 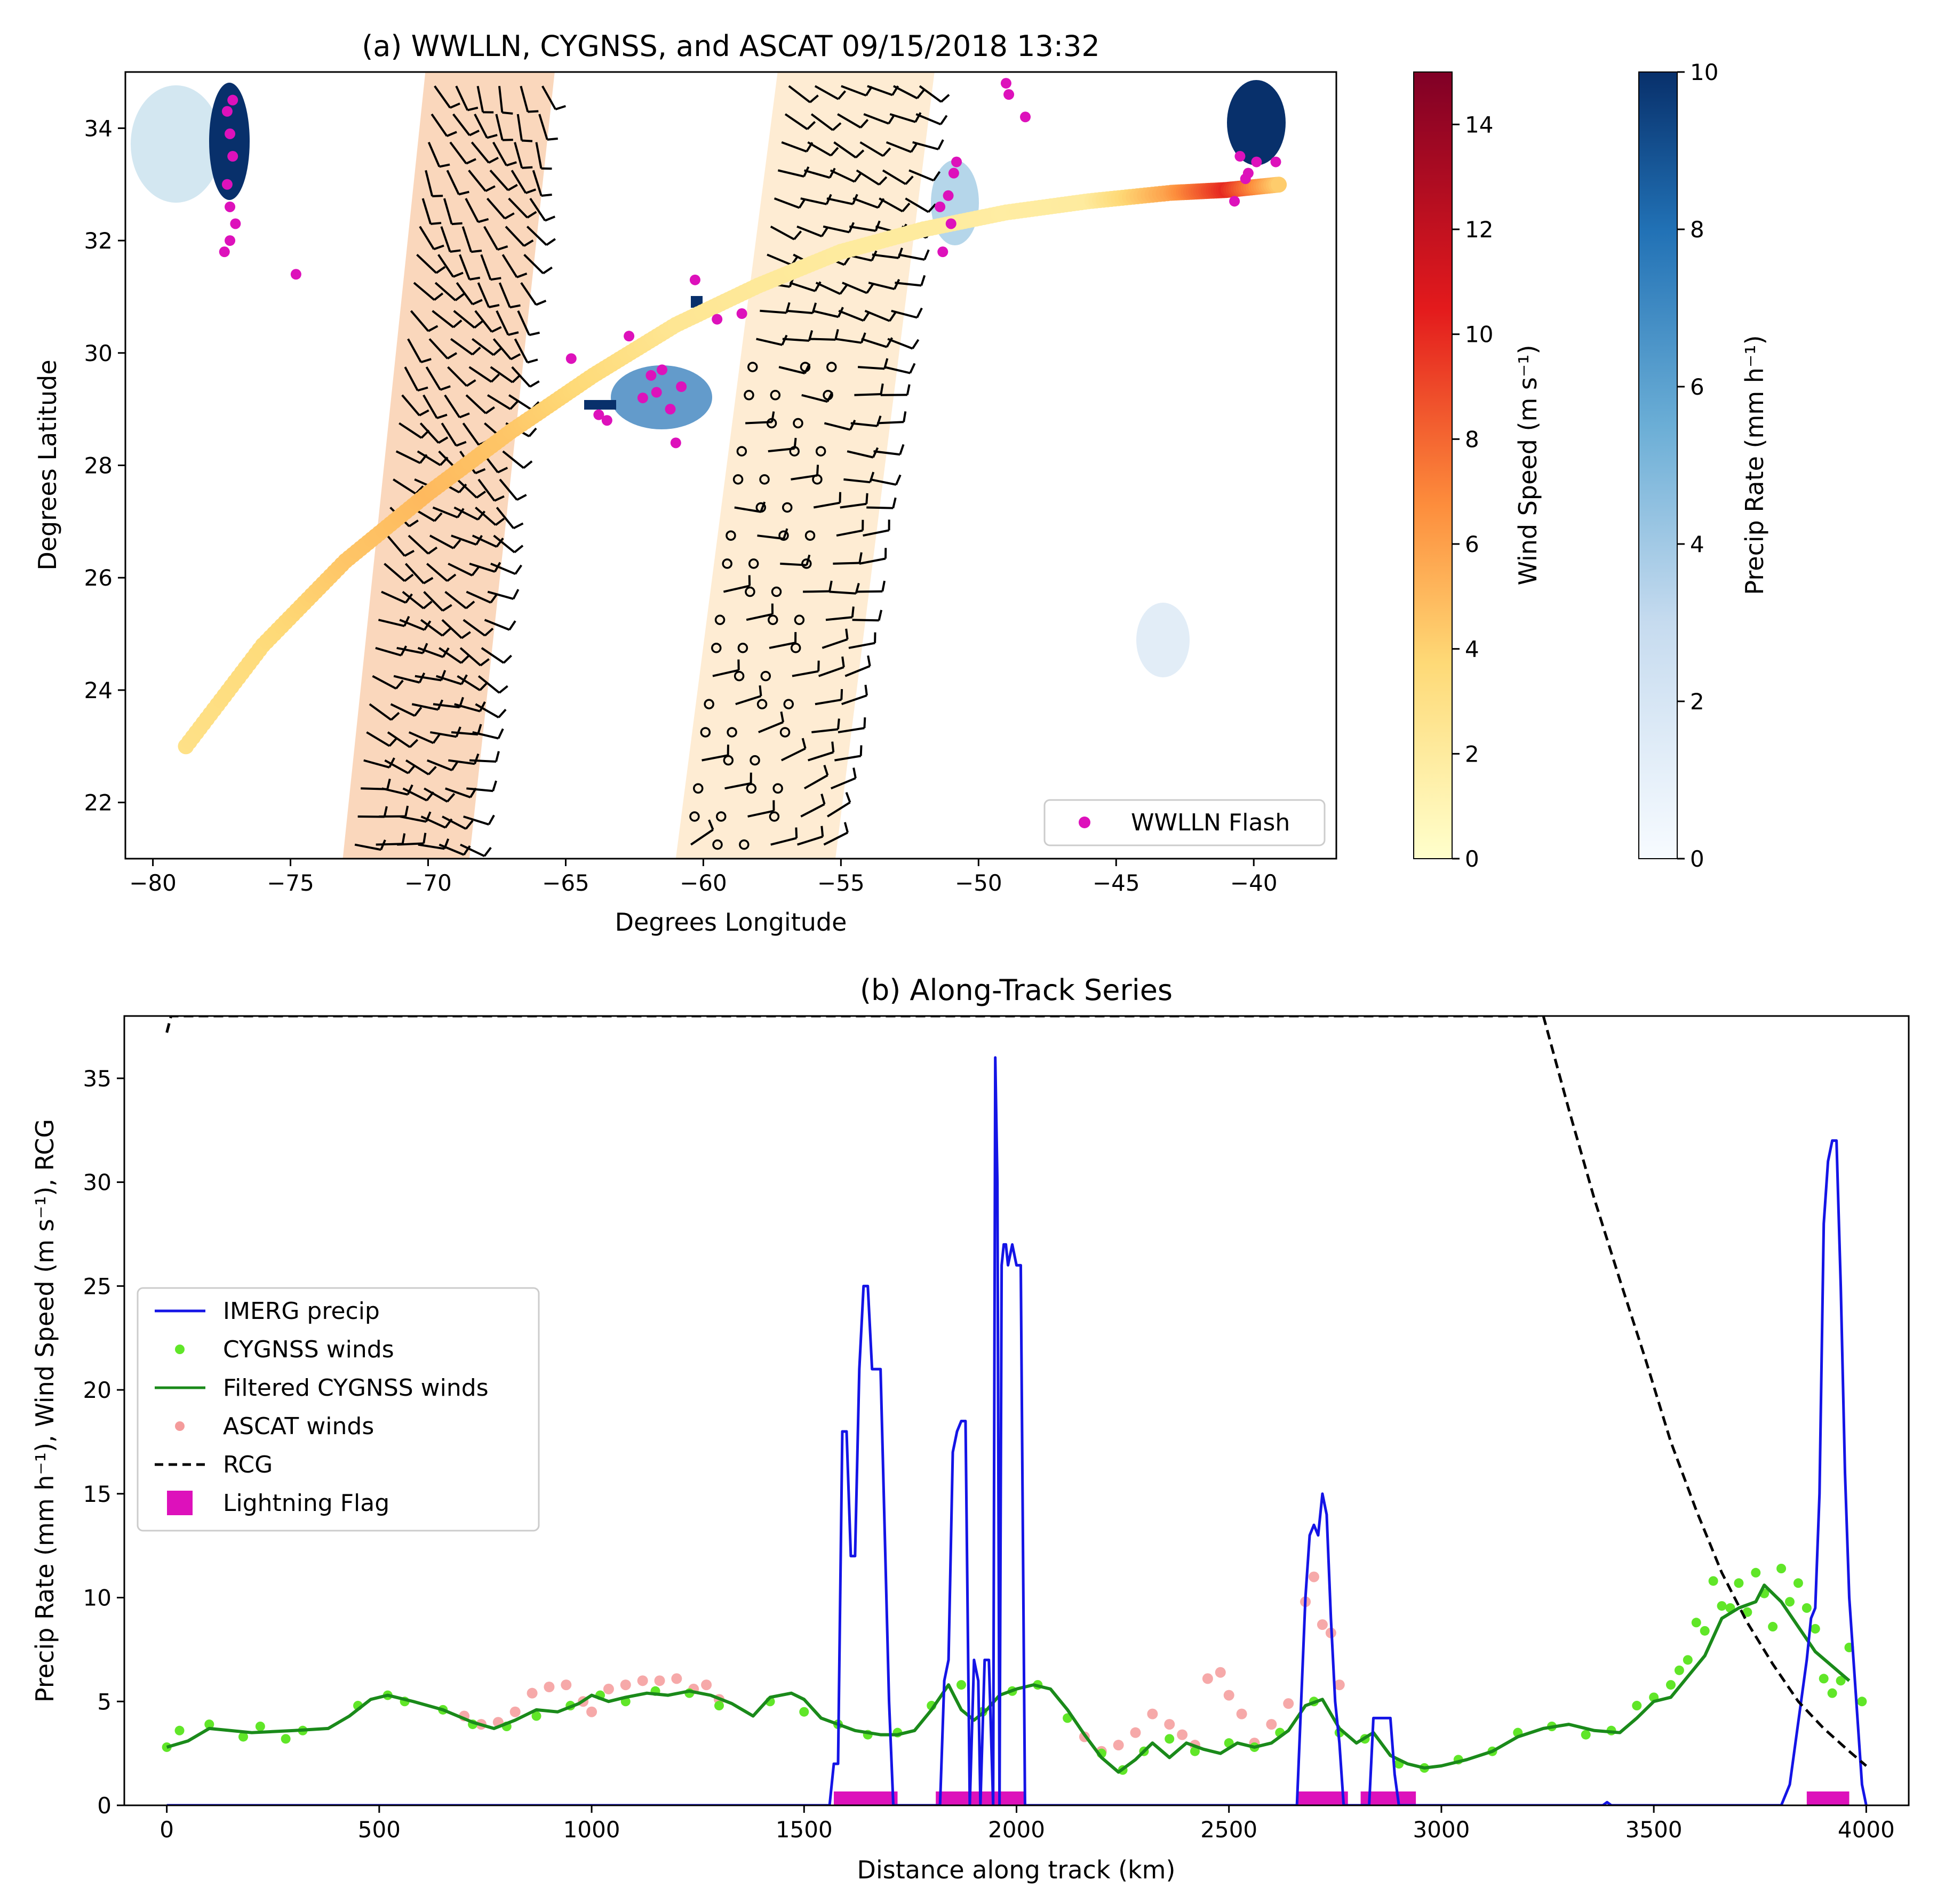 What do you see at coordinates (98, 803) in the screenshot?
I see `ytick-label: 22` at bounding box center [98, 803].